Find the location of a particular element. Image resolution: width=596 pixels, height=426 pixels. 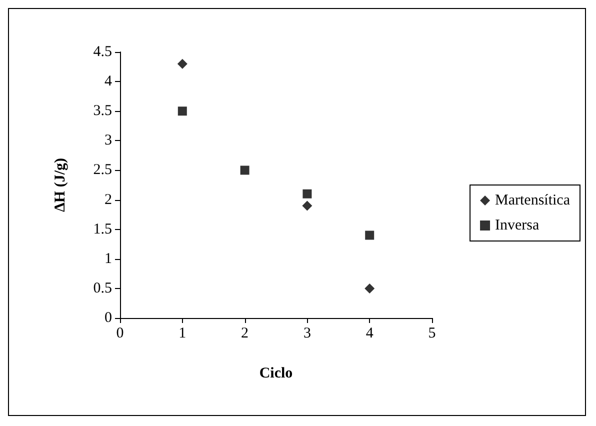

y-tick-label: 3 is located at coordinates (108, 140).